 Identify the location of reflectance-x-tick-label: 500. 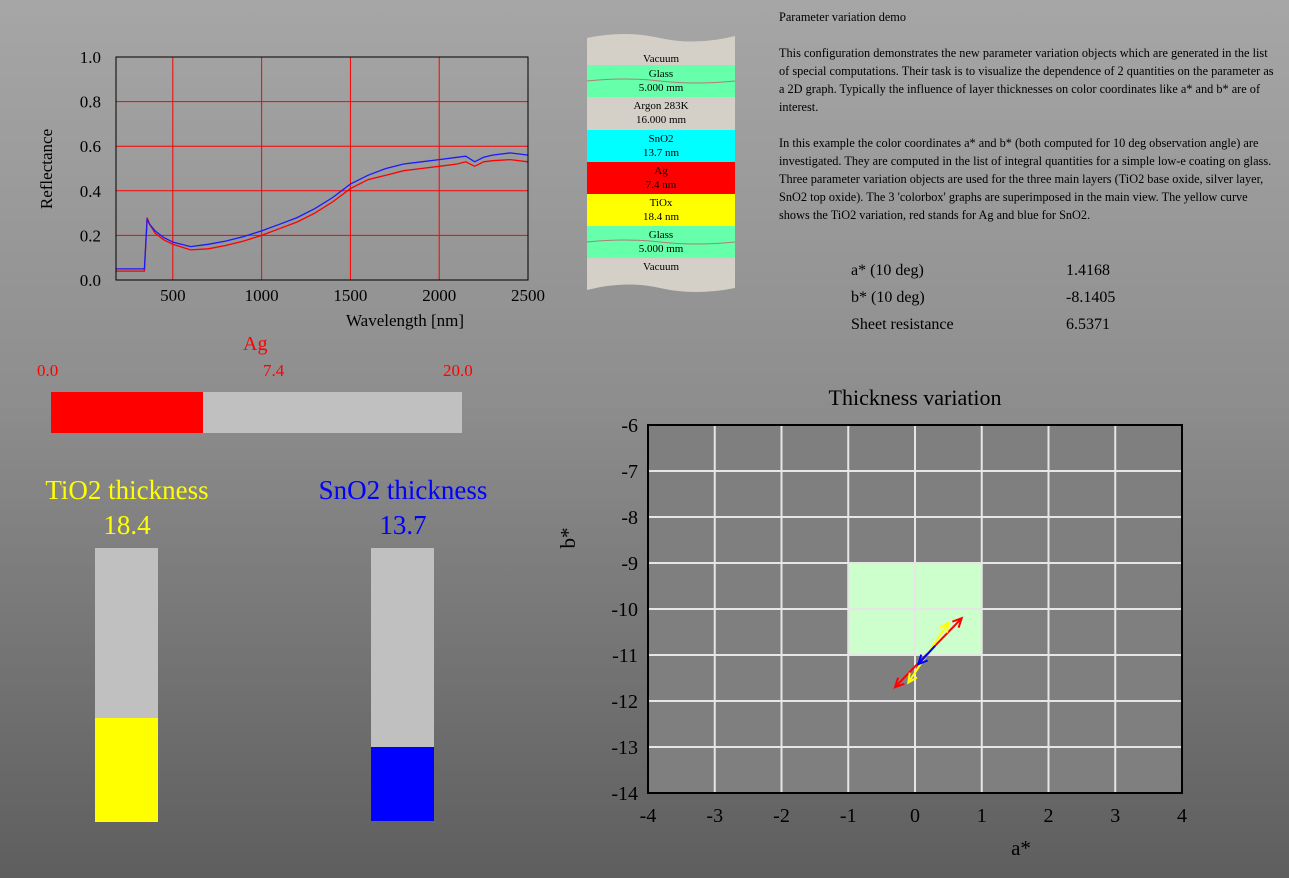
(173, 295).